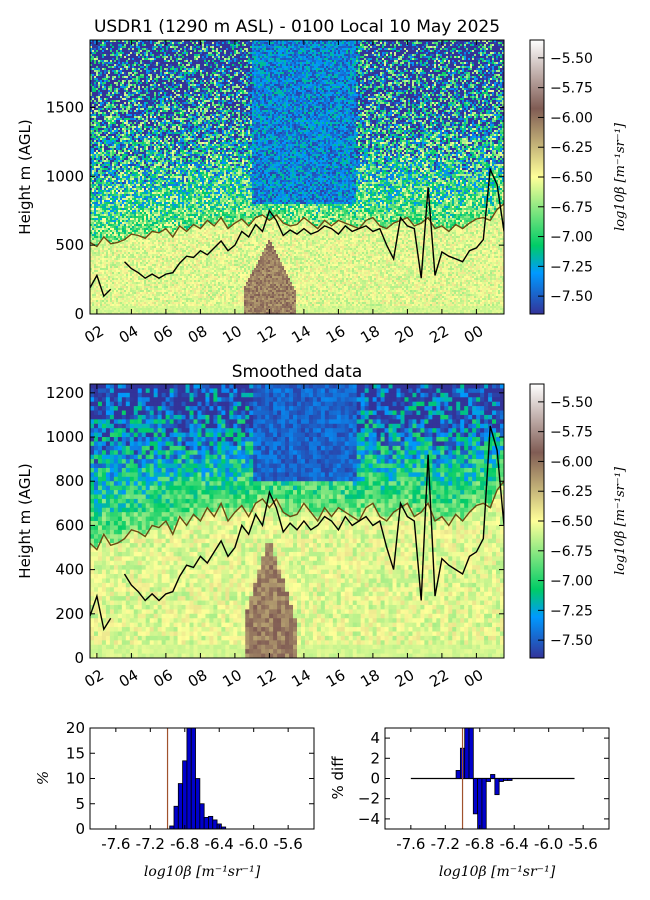 This screenshot has width=650, height=900. What do you see at coordinates (301, 334) in the screenshot?
I see `x-tick-label: 14` at bounding box center [301, 334].